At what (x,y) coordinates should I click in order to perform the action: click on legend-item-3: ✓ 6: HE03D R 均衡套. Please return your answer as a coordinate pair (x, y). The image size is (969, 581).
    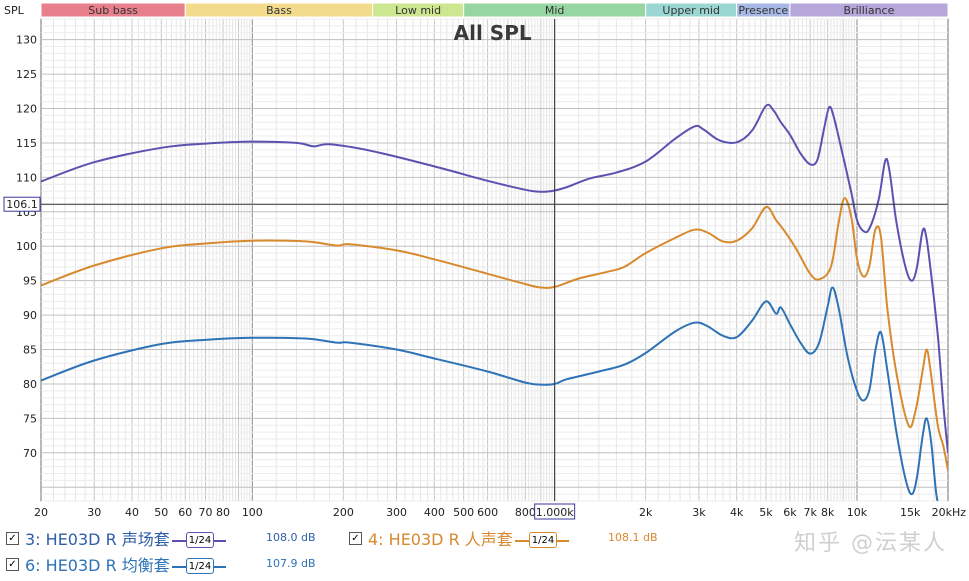
    Looking at the image, I should click on (88, 564).